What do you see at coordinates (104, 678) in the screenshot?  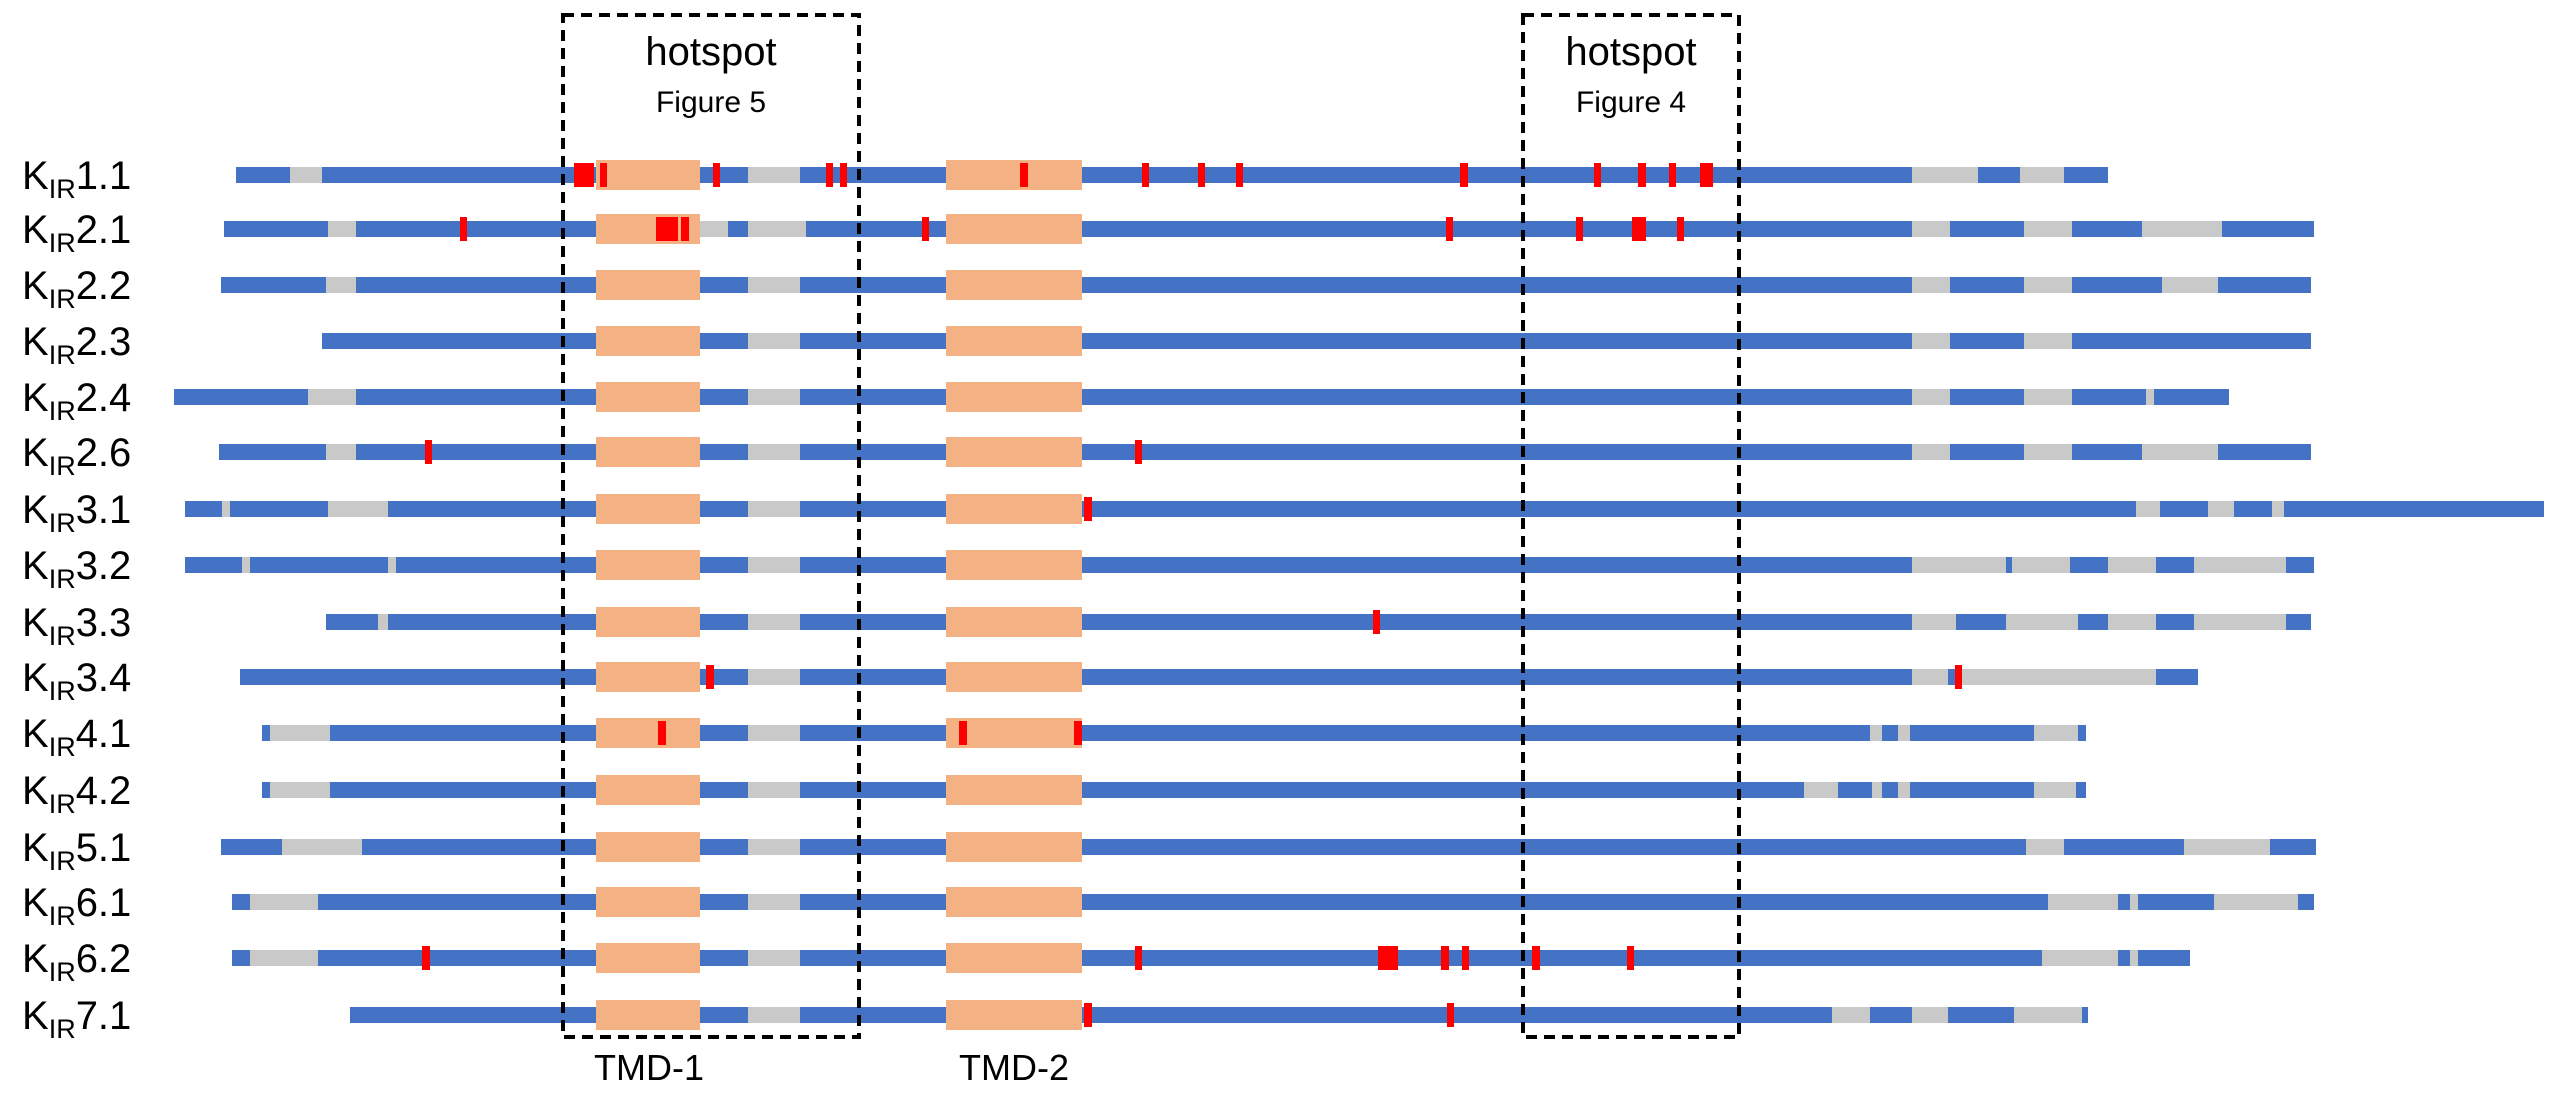 I see `channel-label-number: 3.4` at bounding box center [104, 678].